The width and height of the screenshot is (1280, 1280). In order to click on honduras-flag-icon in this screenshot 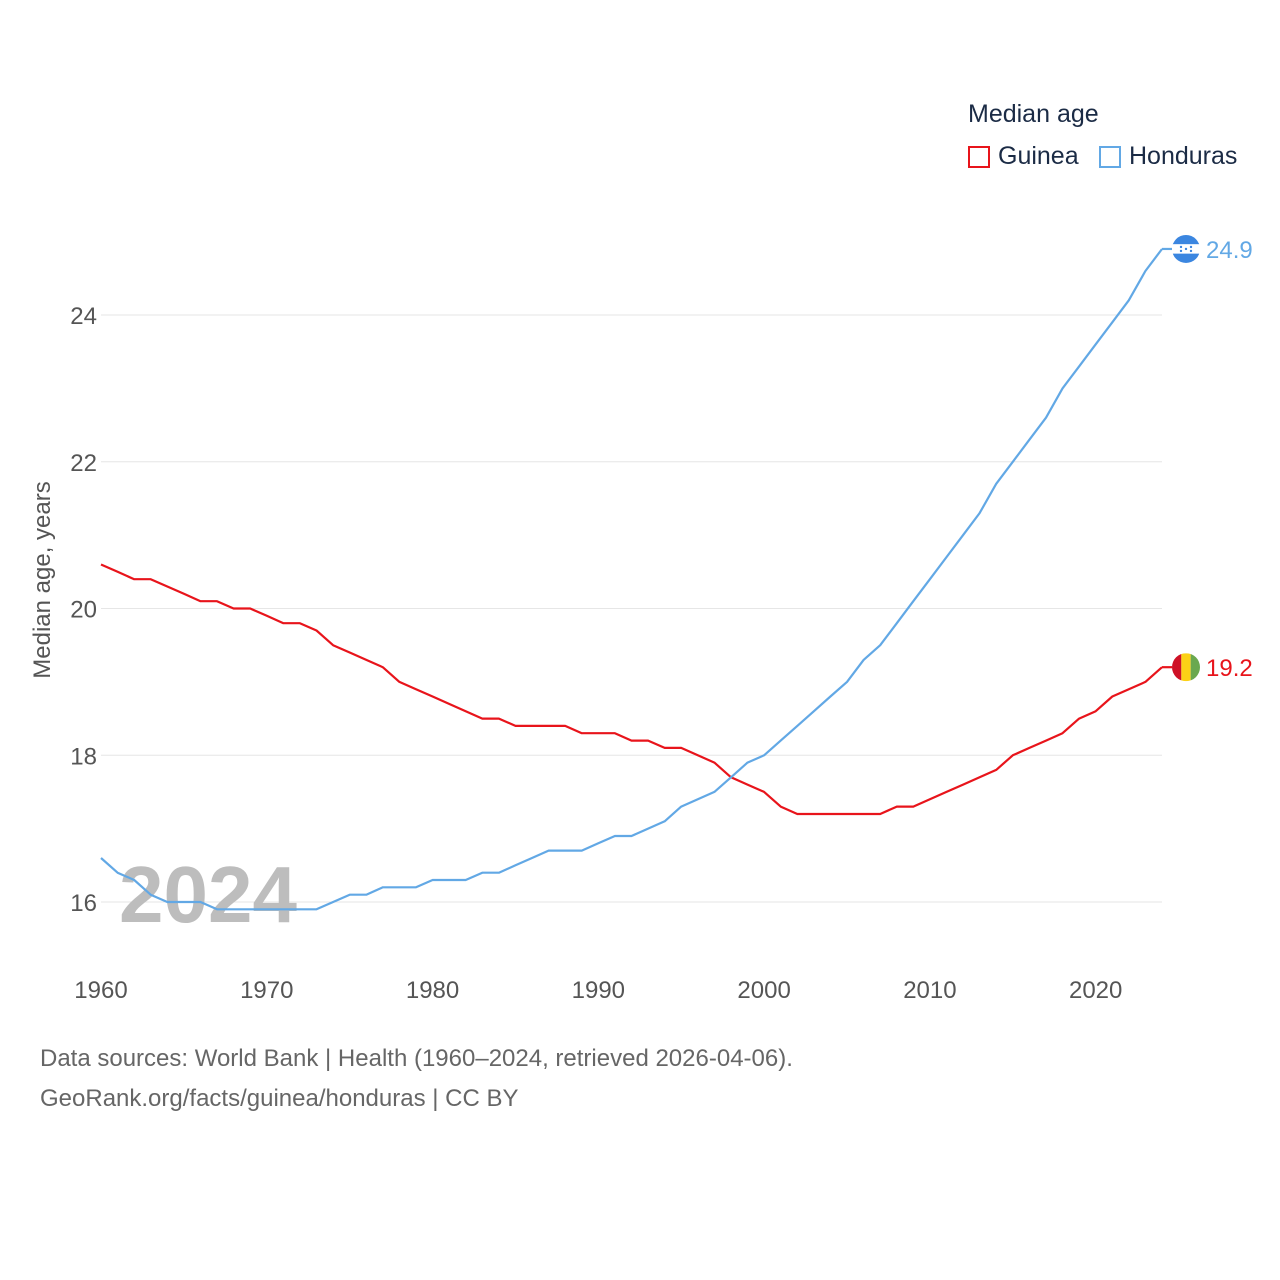, I will do `click(1186, 248)`.